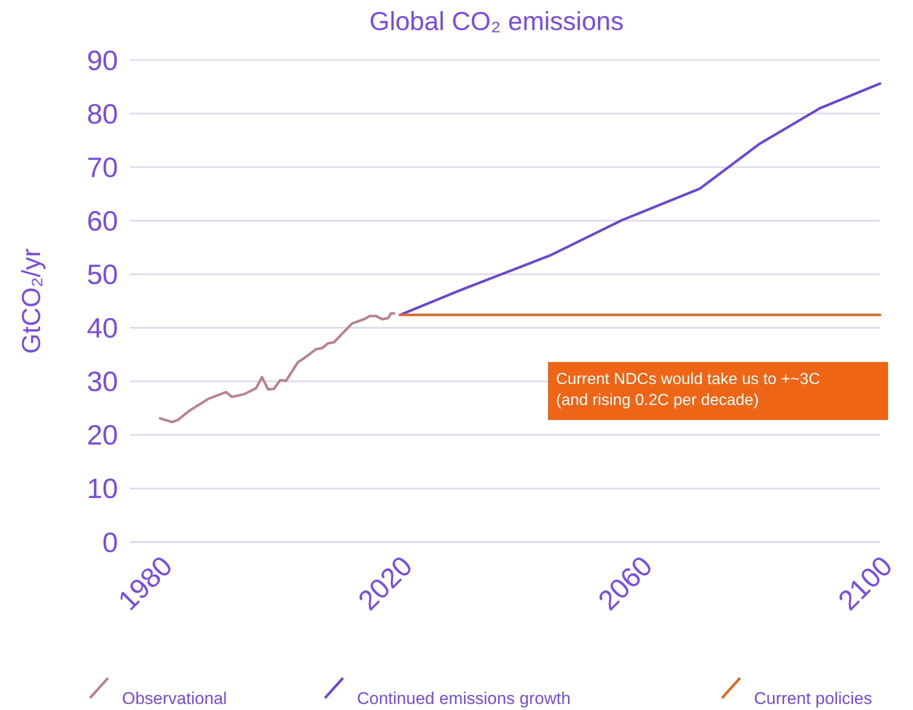 This screenshot has height=710, width=913. Describe the element at coordinates (464, 698) in the screenshot. I see `legend-label: Continued emissions growth` at that location.